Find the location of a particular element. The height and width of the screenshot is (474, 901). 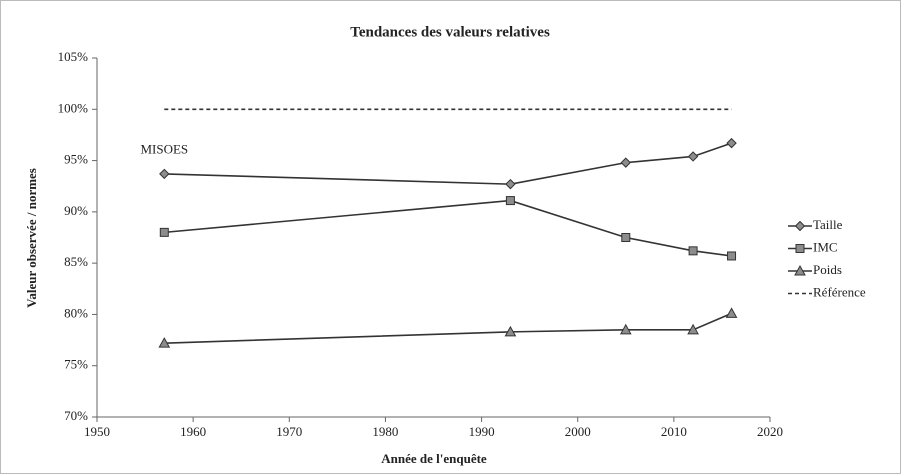

y-tick-label: 80% is located at coordinates (76, 312).